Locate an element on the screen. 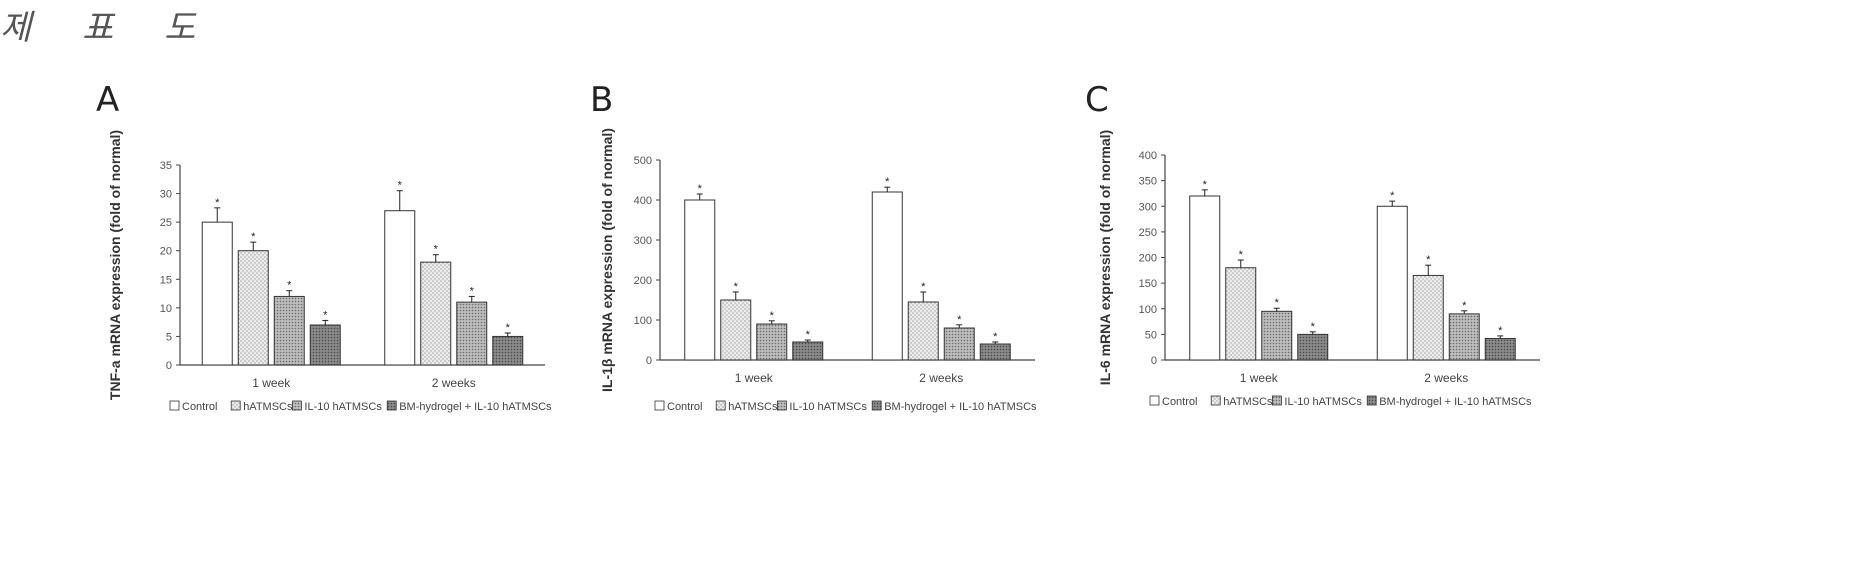 The image size is (1856, 561). y-tick-label: 500 is located at coordinates (643, 161).